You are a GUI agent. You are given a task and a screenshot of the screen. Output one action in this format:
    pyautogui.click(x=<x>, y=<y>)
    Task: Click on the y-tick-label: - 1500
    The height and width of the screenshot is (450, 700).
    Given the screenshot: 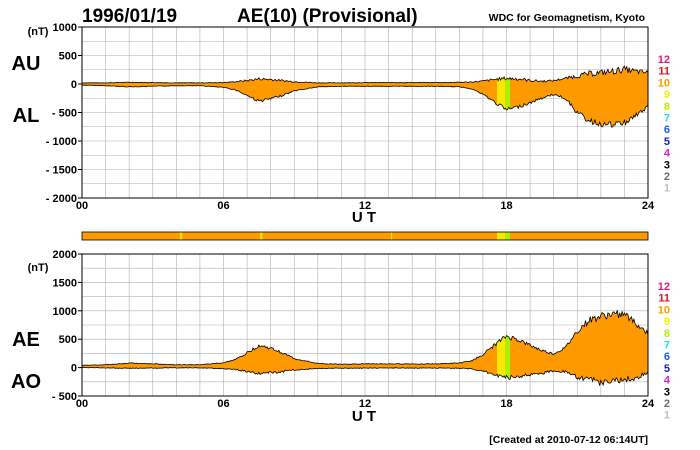 What is the action you would take?
    pyautogui.click(x=61, y=171)
    